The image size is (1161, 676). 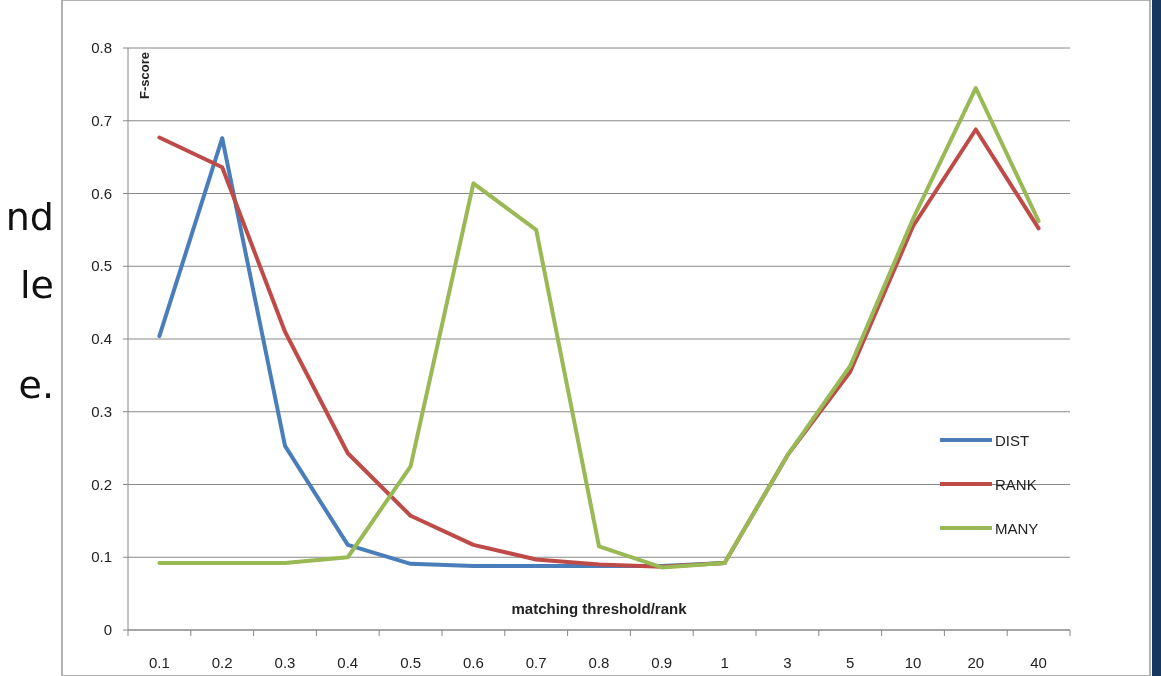 What do you see at coordinates (976, 662) in the screenshot?
I see `x-tick-label: 20` at bounding box center [976, 662].